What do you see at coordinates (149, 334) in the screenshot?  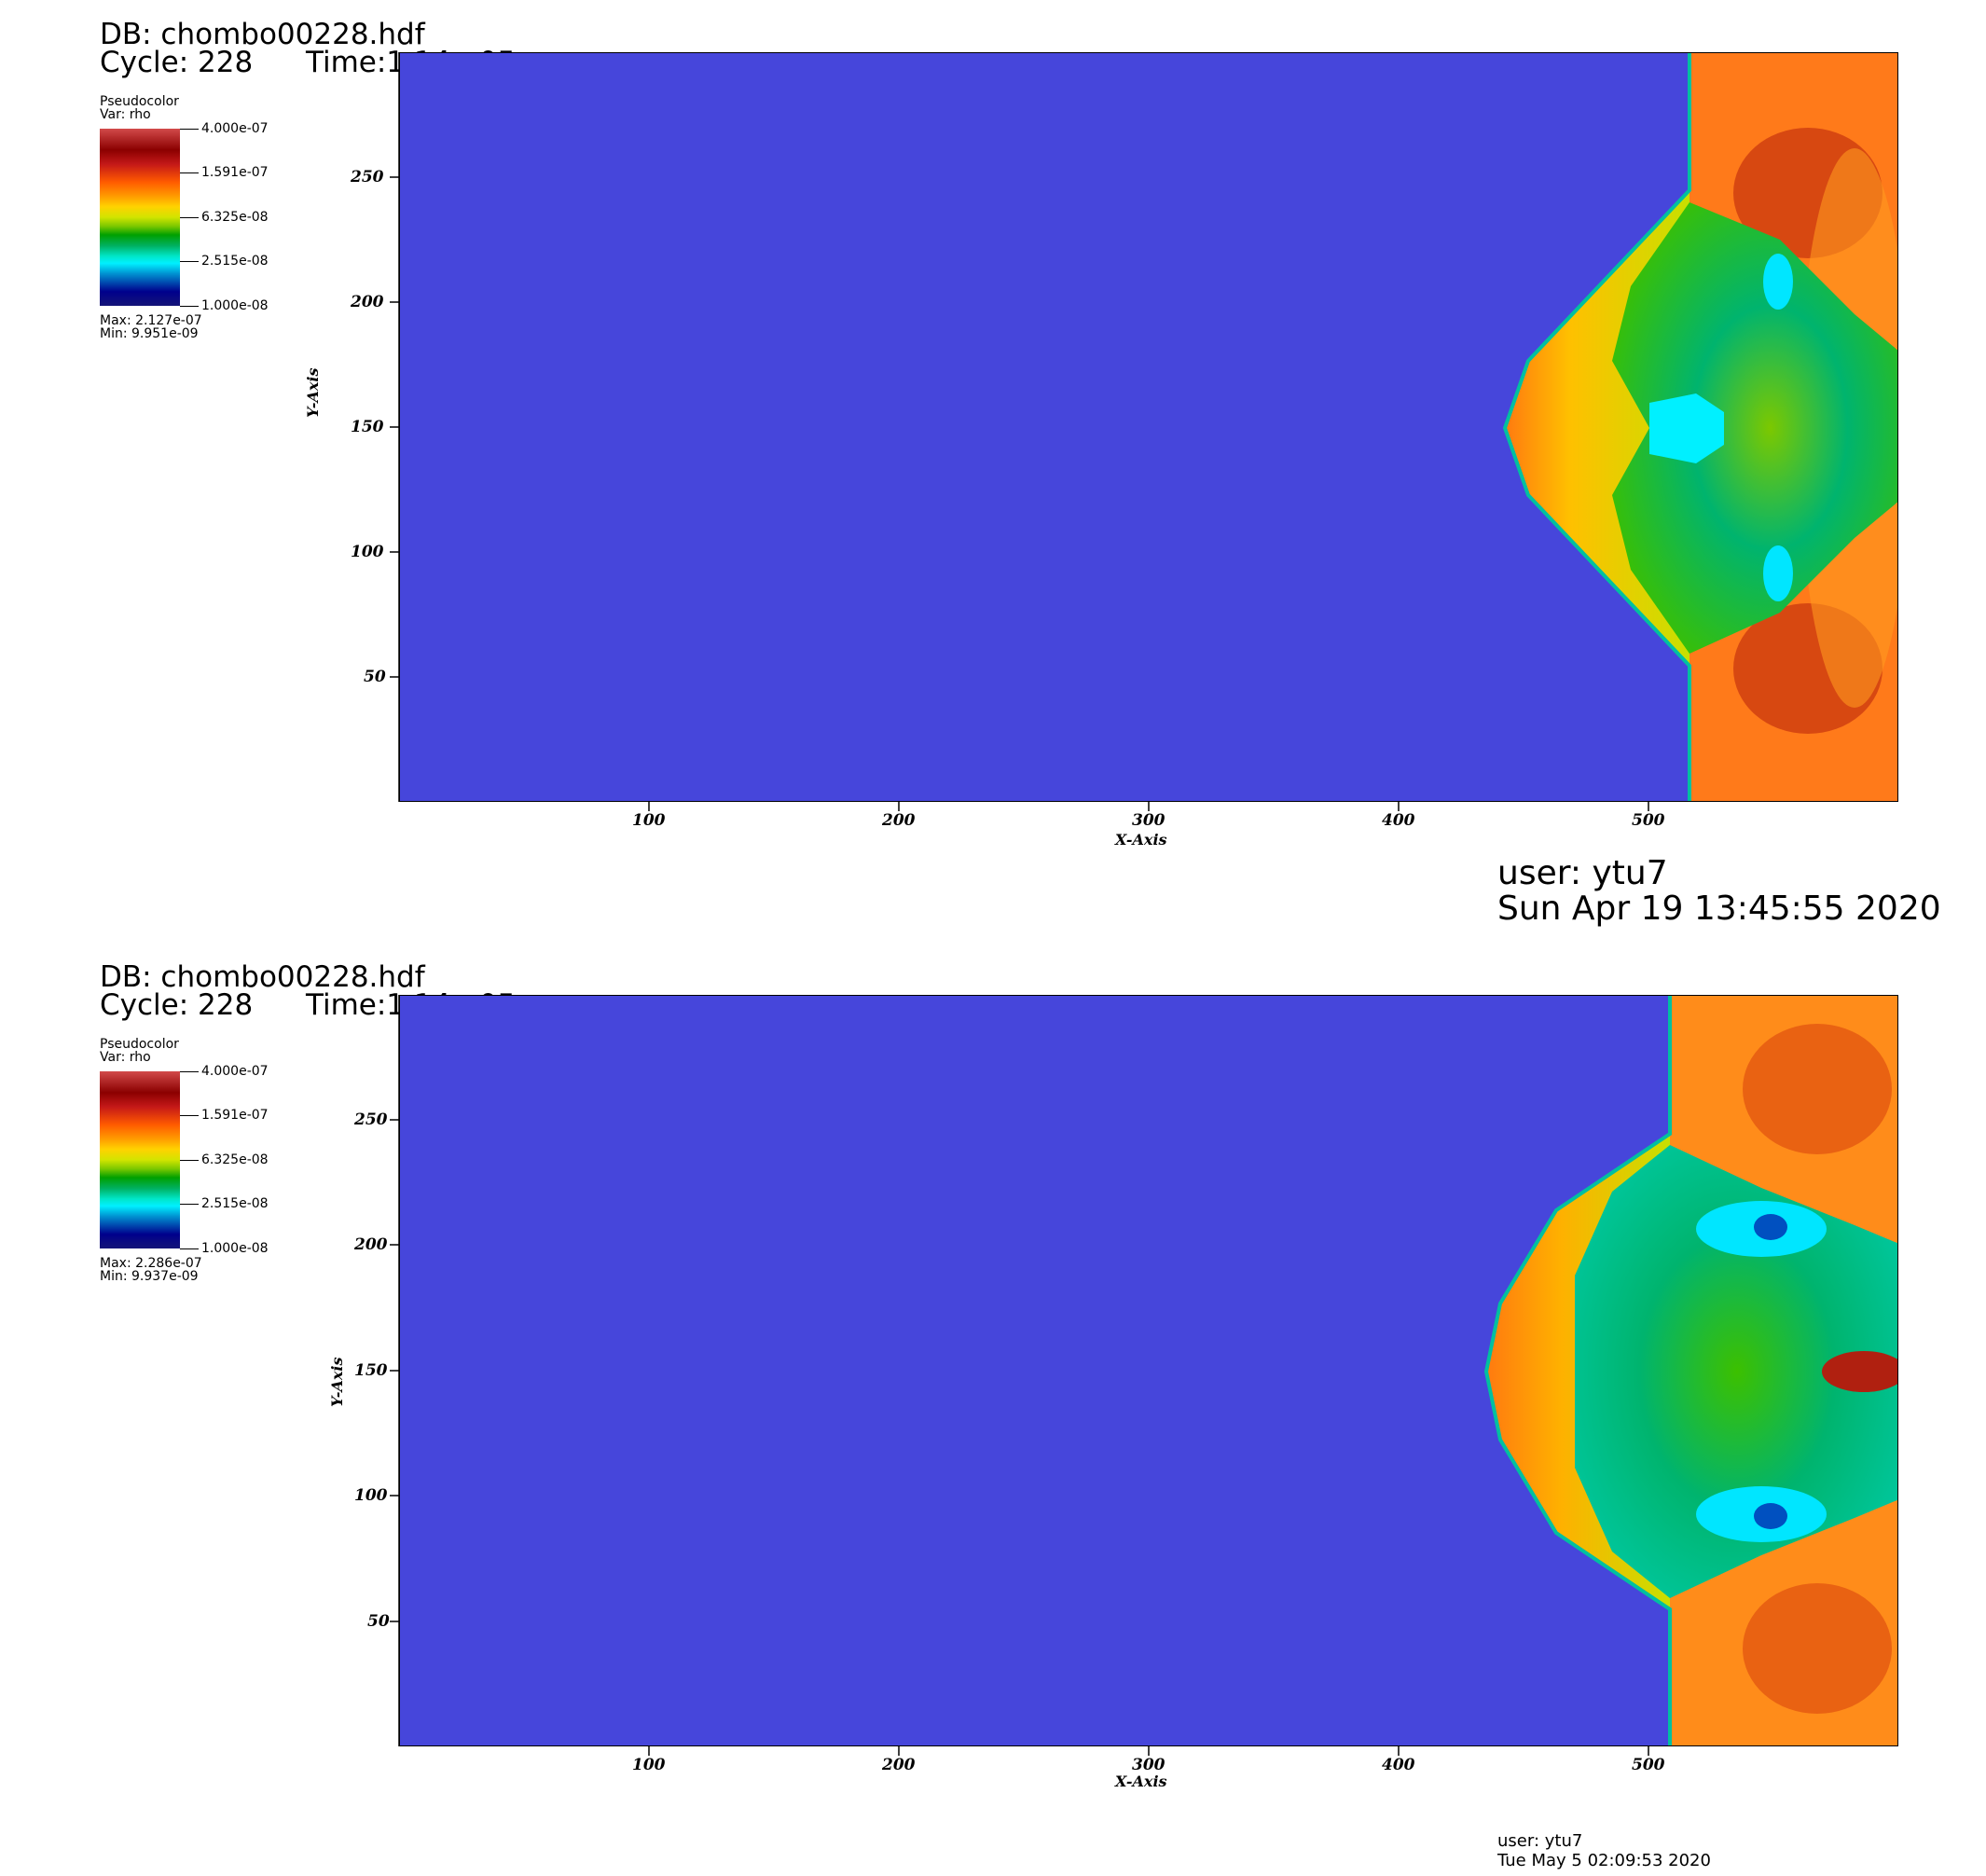 I see `legend-min: Min: 9.951e-09` at bounding box center [149, 334].